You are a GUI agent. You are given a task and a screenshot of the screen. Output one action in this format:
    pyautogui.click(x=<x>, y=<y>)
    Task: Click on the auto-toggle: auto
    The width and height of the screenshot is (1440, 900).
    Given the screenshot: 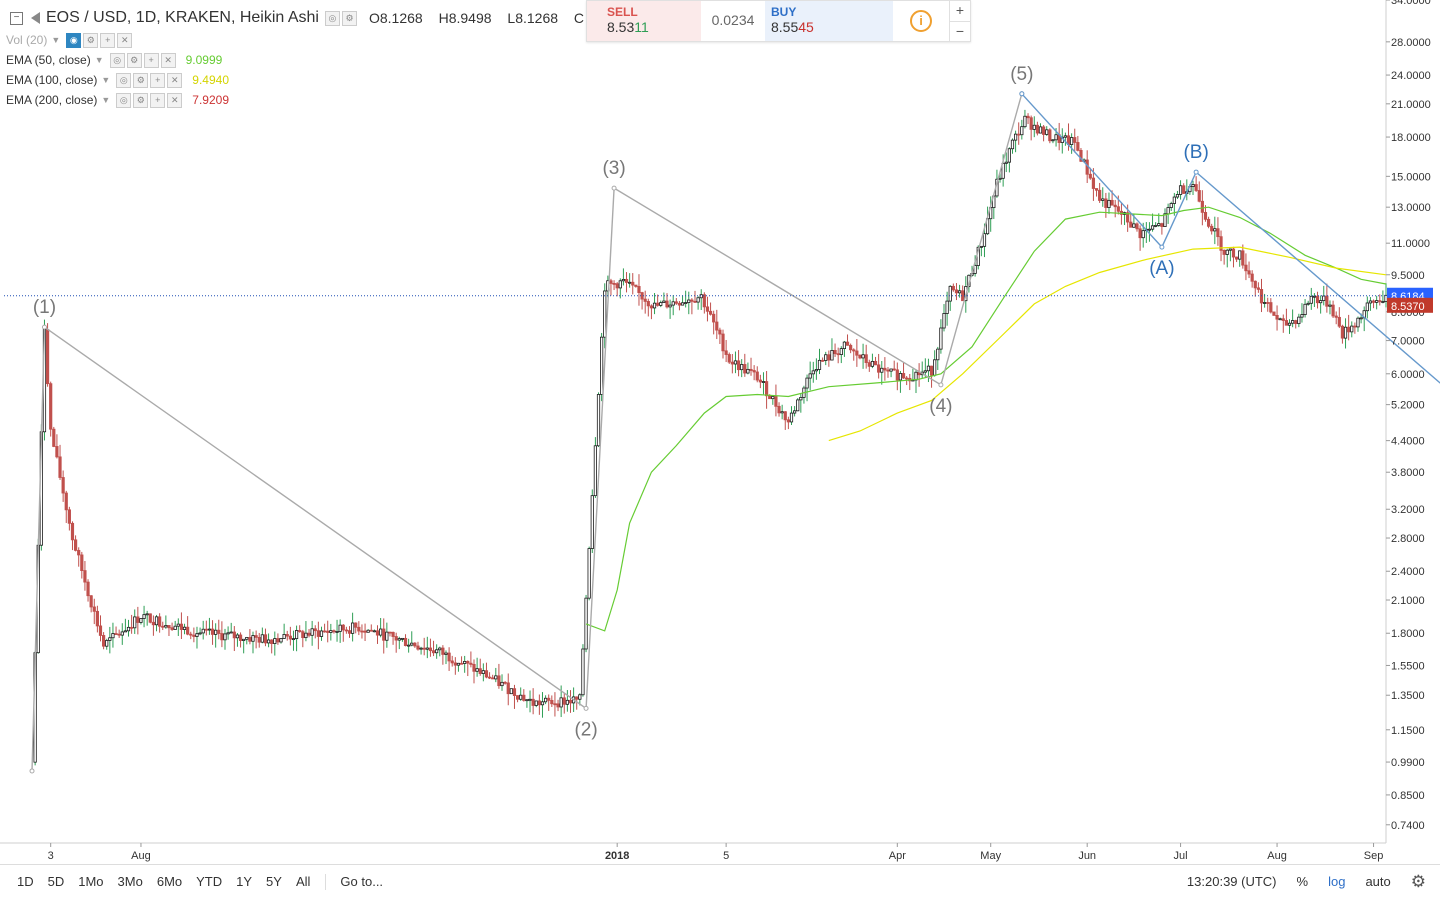 What is the action you would take?
    pyautogui.click(x=1378, y=881)
    